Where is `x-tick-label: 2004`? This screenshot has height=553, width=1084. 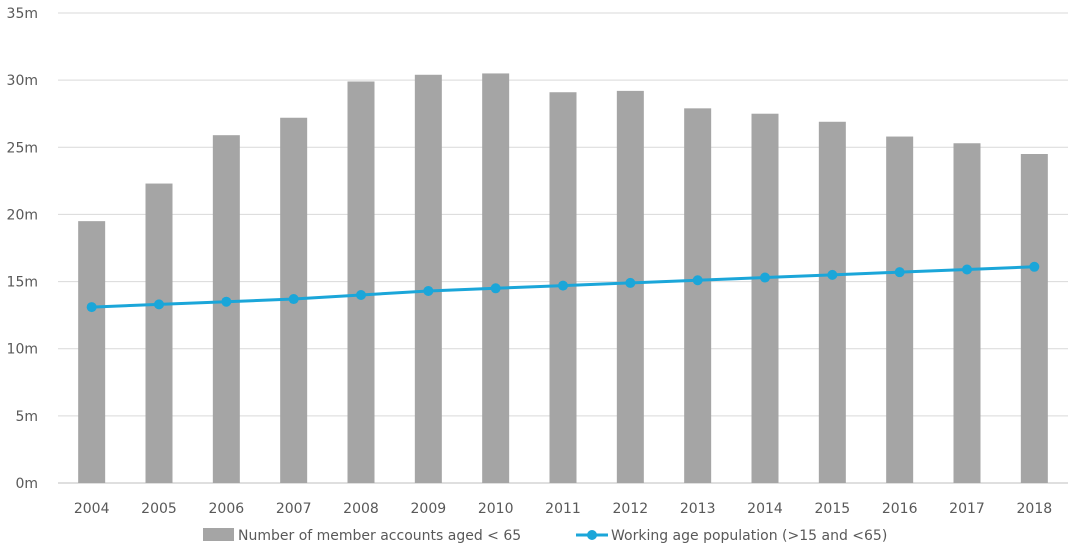
x-tick-label: 2004 is located at coordinates (92, 509).